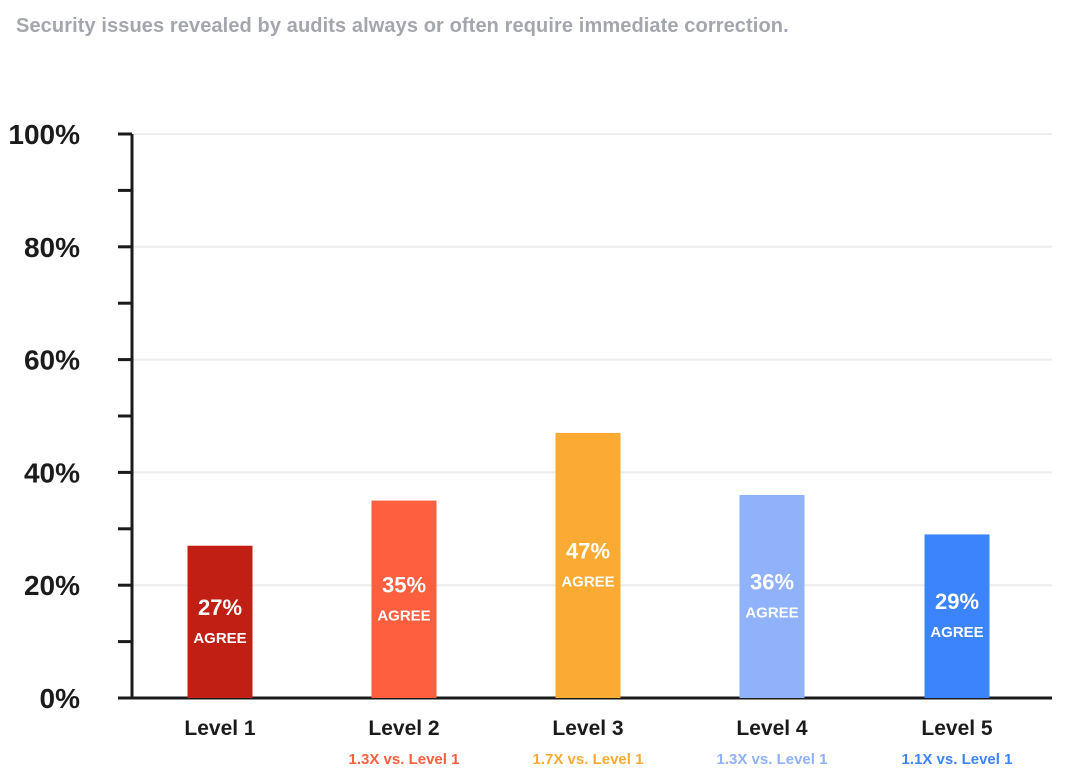  What do you see at coordinates (52, 360) in the screenshot?
I see `y-tick-label: 60%` at bounding box center [52, 360].